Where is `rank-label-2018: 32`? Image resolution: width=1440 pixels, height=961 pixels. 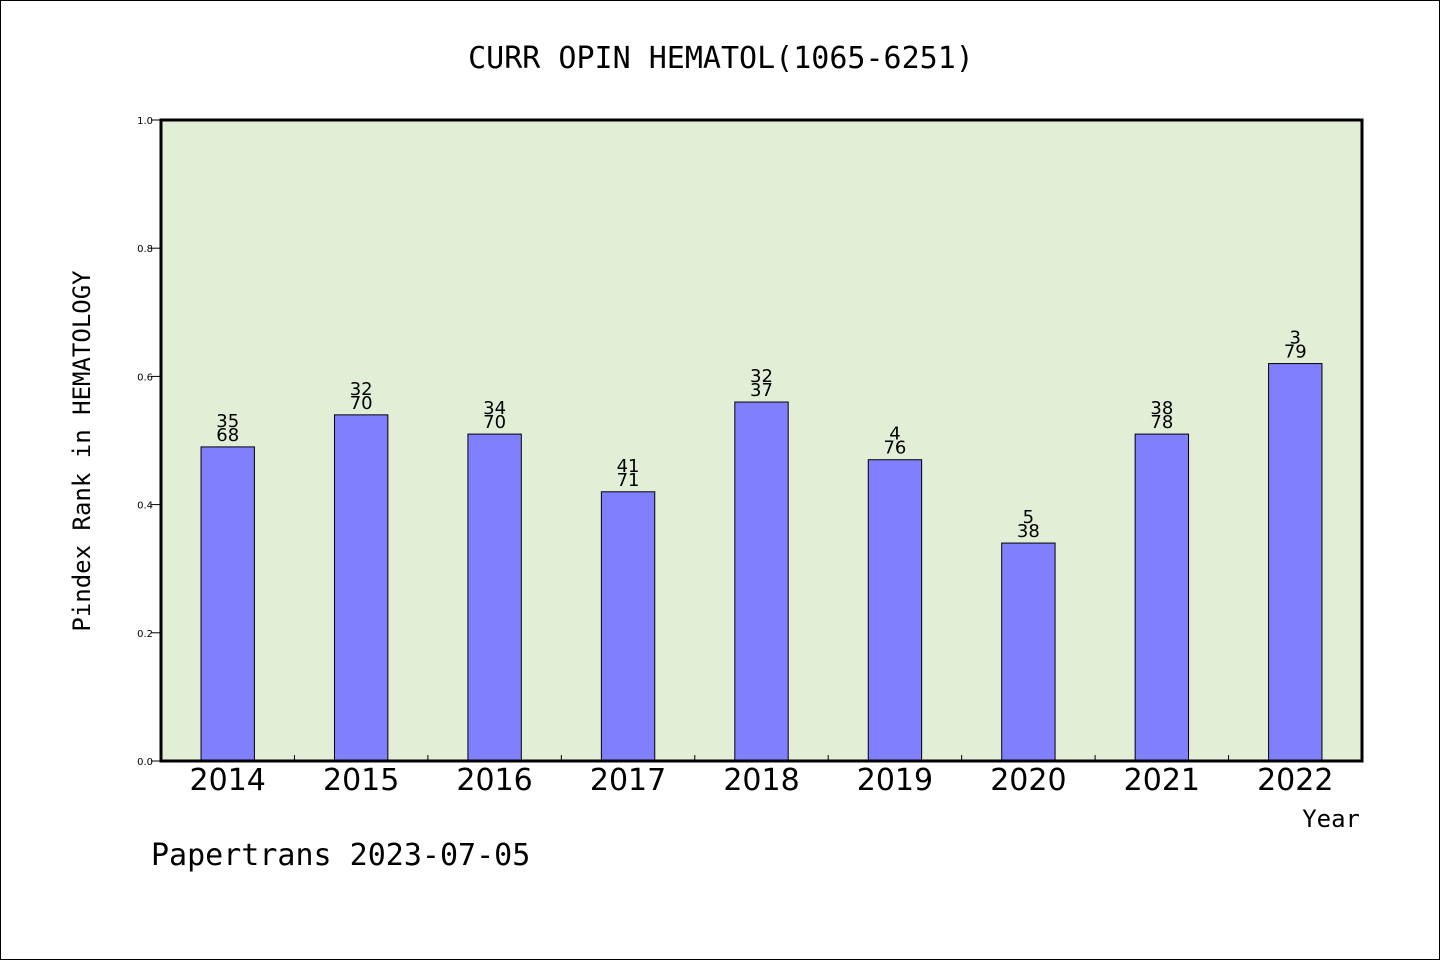 rank-label-2018: 32 is located at coordinates (761, 376).